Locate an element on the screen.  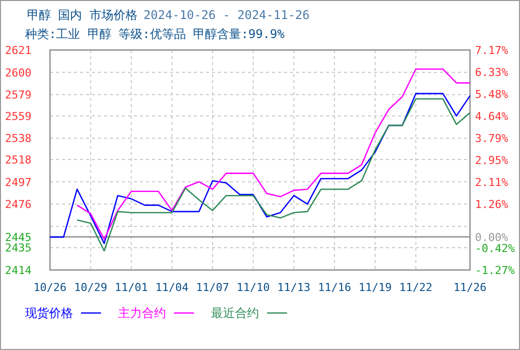
y2-tick-label: 3.79% is located at coordinates (491, 139).